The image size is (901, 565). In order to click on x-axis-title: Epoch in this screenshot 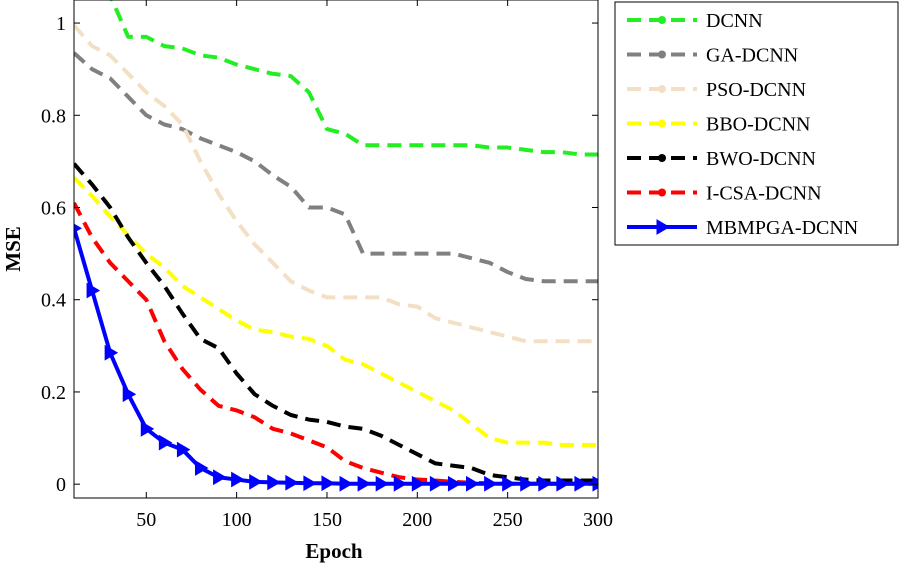, I will do `click(334, 551)`.